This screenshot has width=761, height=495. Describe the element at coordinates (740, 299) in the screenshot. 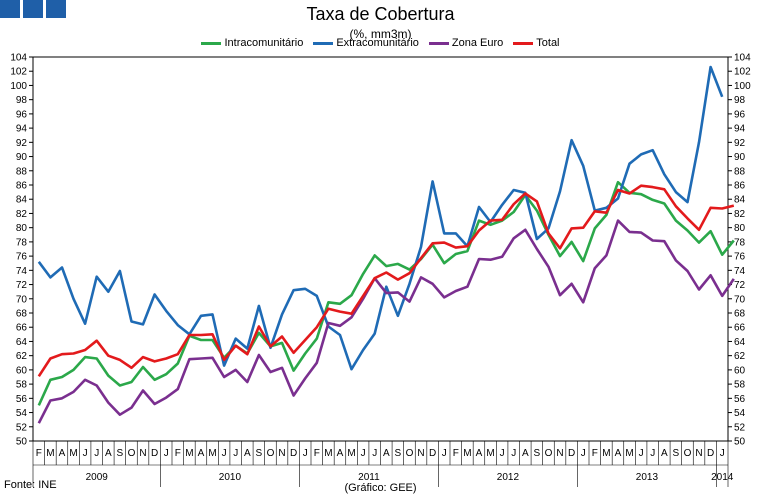

I see `y-tick-label-right: 70` at that location.